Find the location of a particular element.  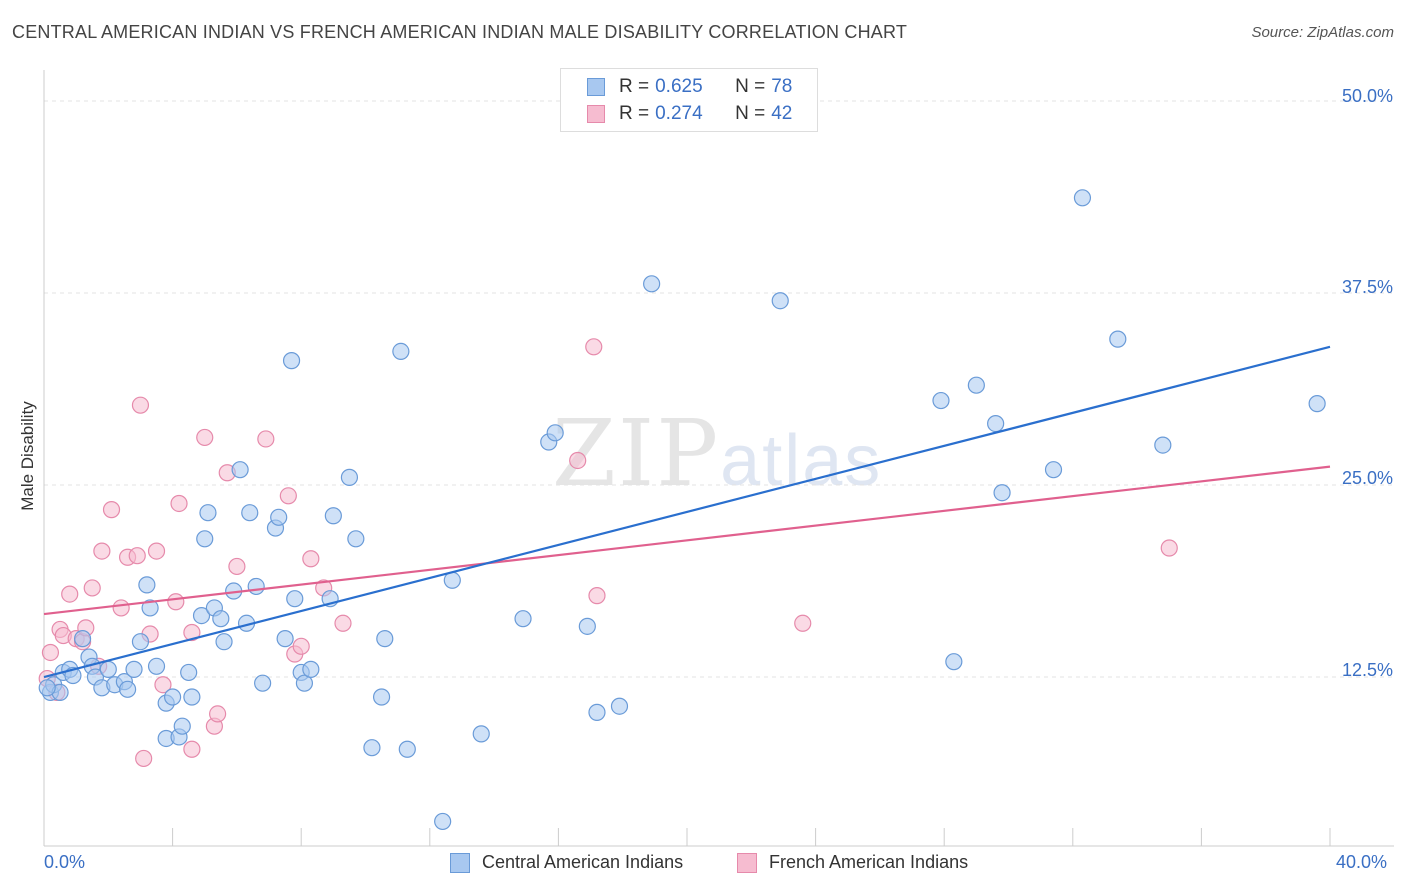

legend-row-central: R = 0.625 N = 78 is located at coordinates (689, 87).